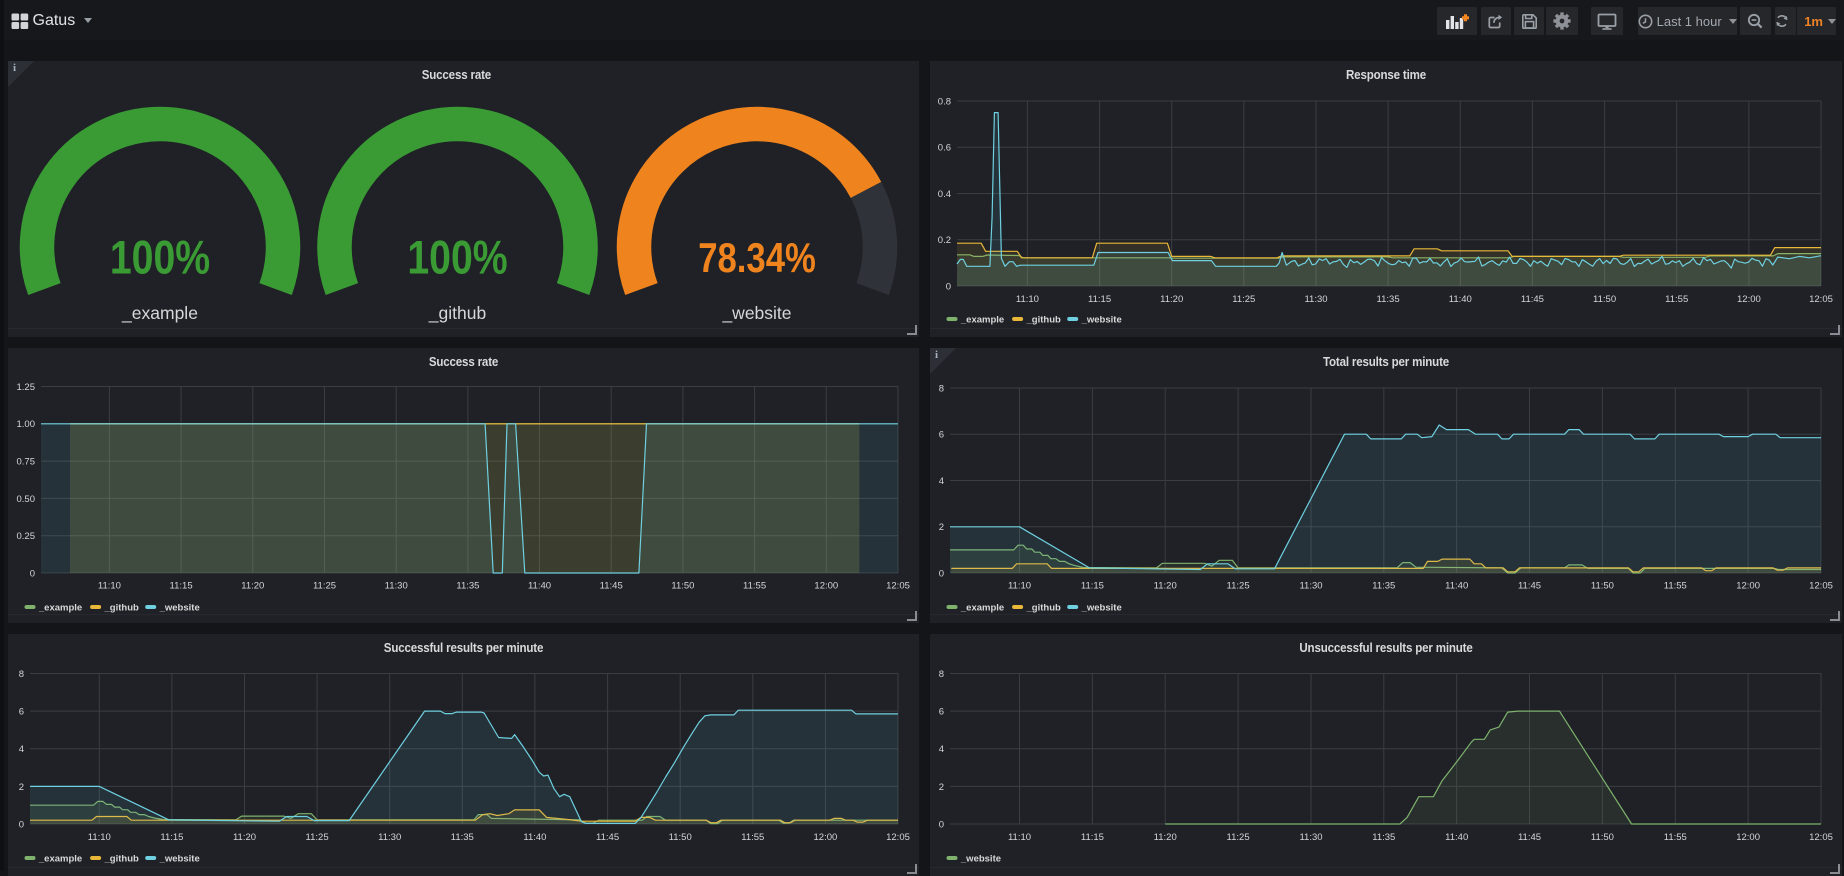 This screenshot has height=876, width=1844. I want to click on svg-text: 78.34%, so click(757, 258).